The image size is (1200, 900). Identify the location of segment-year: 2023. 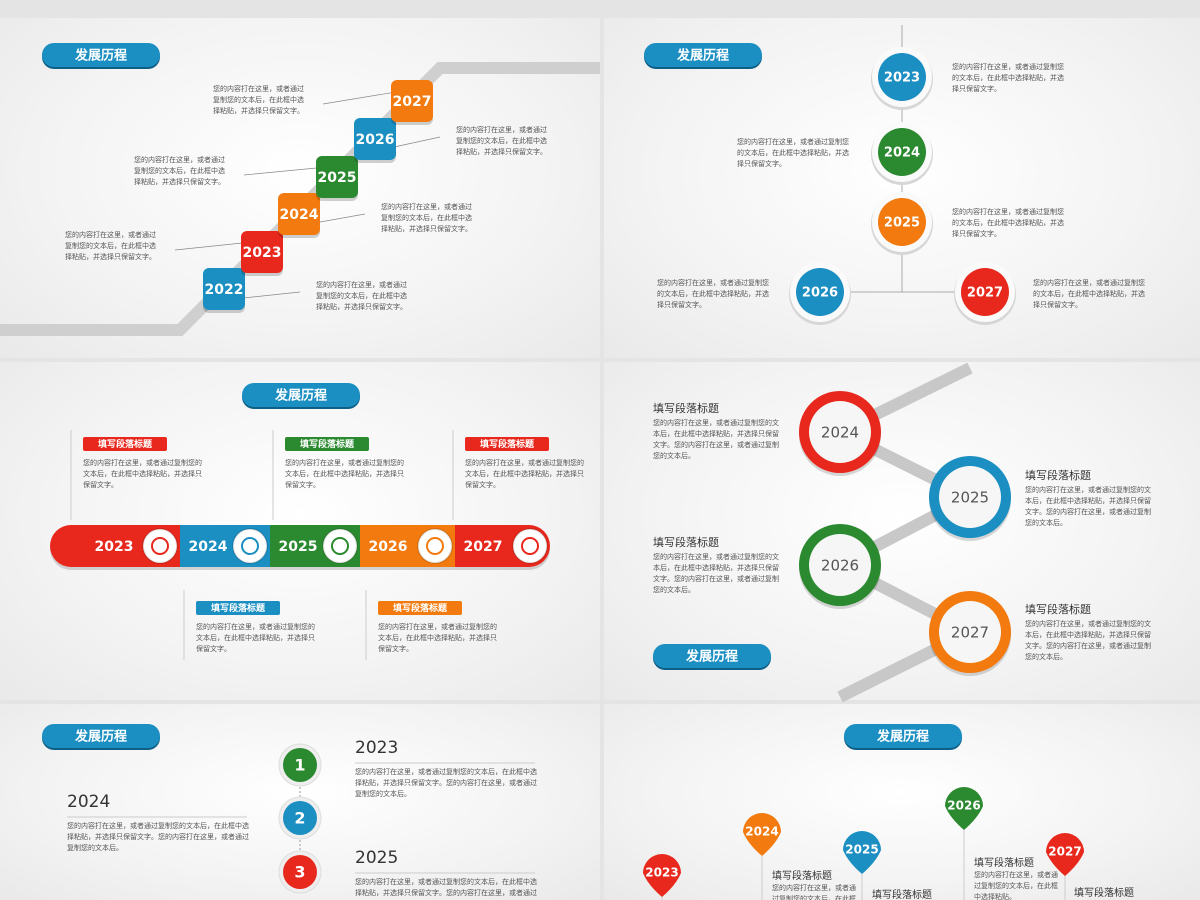
(114, 547).